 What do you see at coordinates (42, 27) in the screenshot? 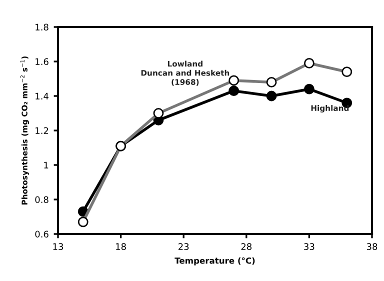
I see `y-tick-label: 1.8` at bounding box center [42, 27].